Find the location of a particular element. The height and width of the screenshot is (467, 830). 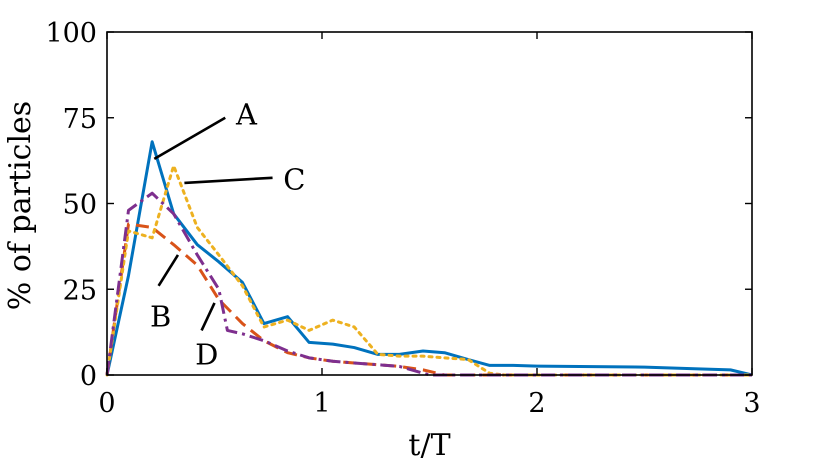

x-tick-label: 0 is located at coordinates (106, 403).